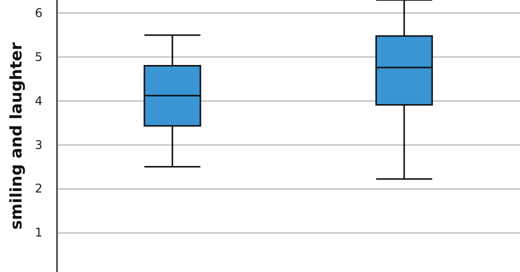 The height and width of the screenshot is (272, 520). What do you see at coordinates (38, 101) in the screenshot?
I see `y-tick-label: 4` at bounding box center [38, 101].